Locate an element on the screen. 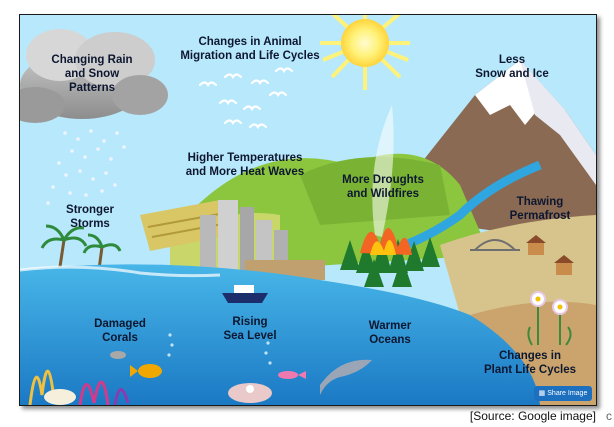  label-warmer-oceans: Warmer Oceans is located at coordinates (390, 333).